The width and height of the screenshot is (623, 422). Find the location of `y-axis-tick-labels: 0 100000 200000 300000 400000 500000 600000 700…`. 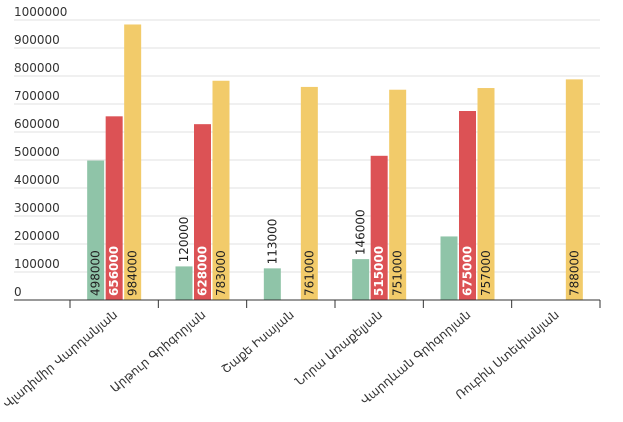

y-axis-tick-labels: 0 100000 200000 300000 400000 500000 600000 700… is located at coordinates (40, 152).